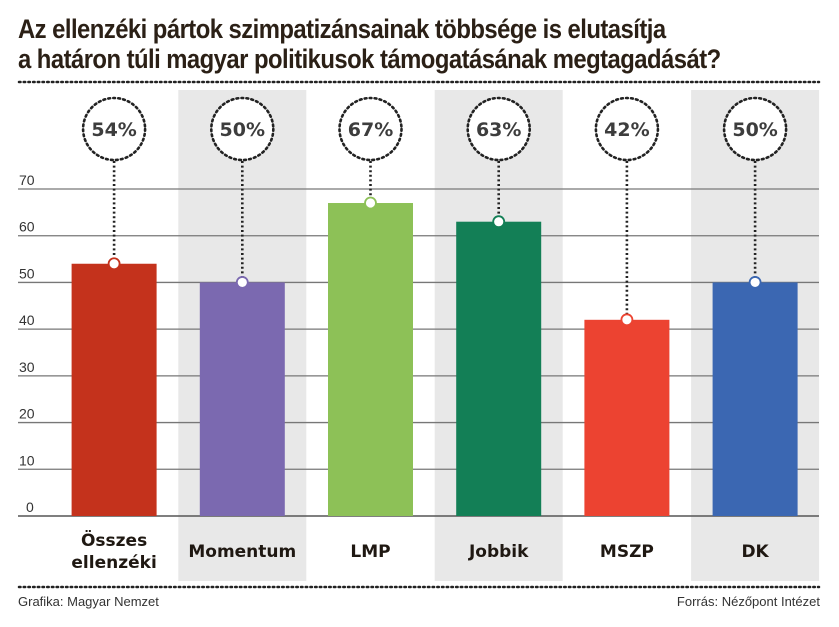  I want to click on source-credit: Forrás: Nézőpont Intézet, so click(748, 601).